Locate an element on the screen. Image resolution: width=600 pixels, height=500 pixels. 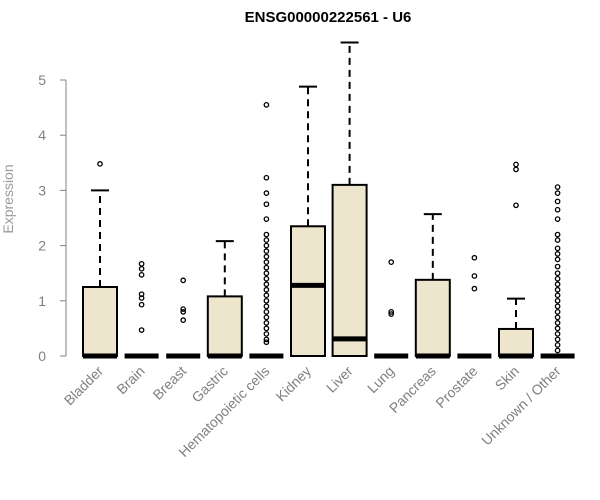
x-tick-label: Lung is located at coordinates (380, 379).